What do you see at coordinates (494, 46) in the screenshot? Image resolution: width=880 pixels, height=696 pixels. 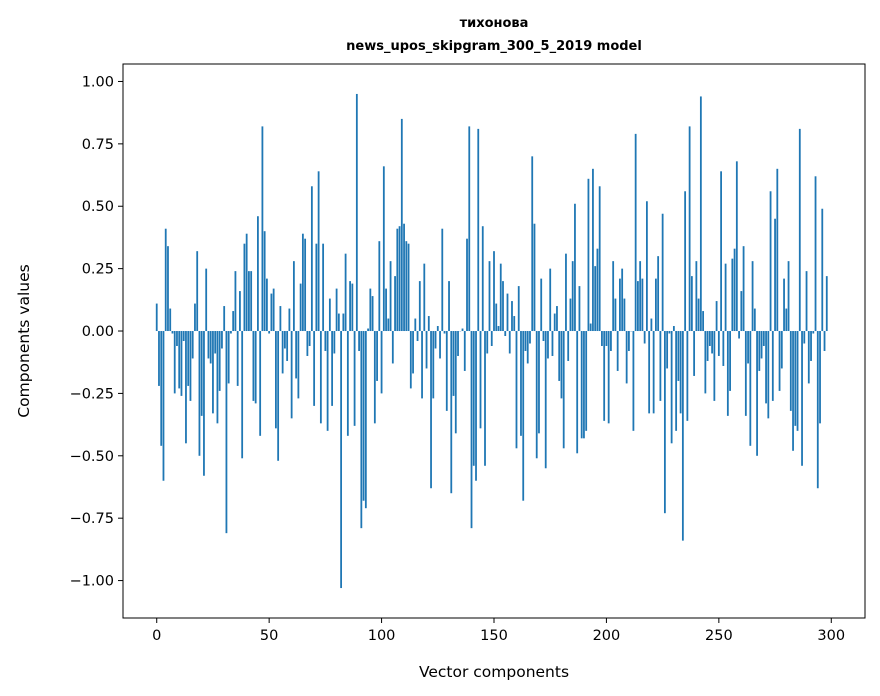 I see `chart-title-line-2: news_upos_skipgram_300_5_2019 model` at bounding box center [494, 46].